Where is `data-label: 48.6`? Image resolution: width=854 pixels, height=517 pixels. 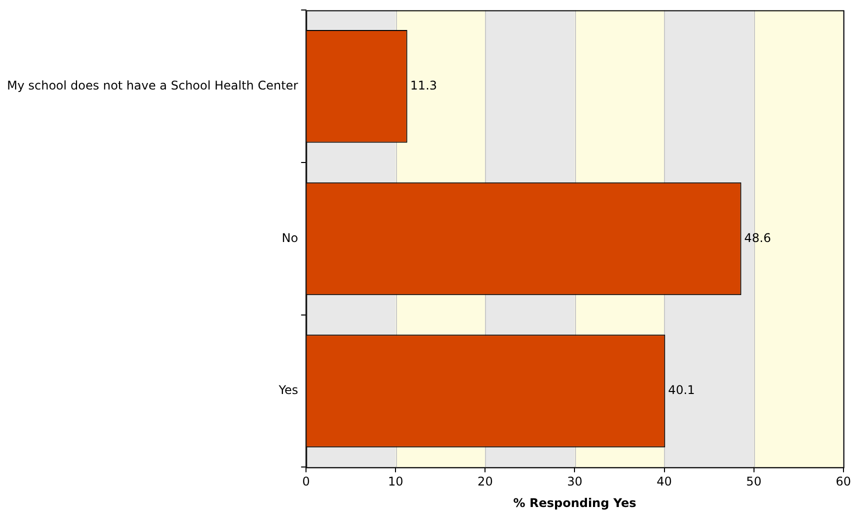 data-label: 48.6 is located at coordinates (758, 237).